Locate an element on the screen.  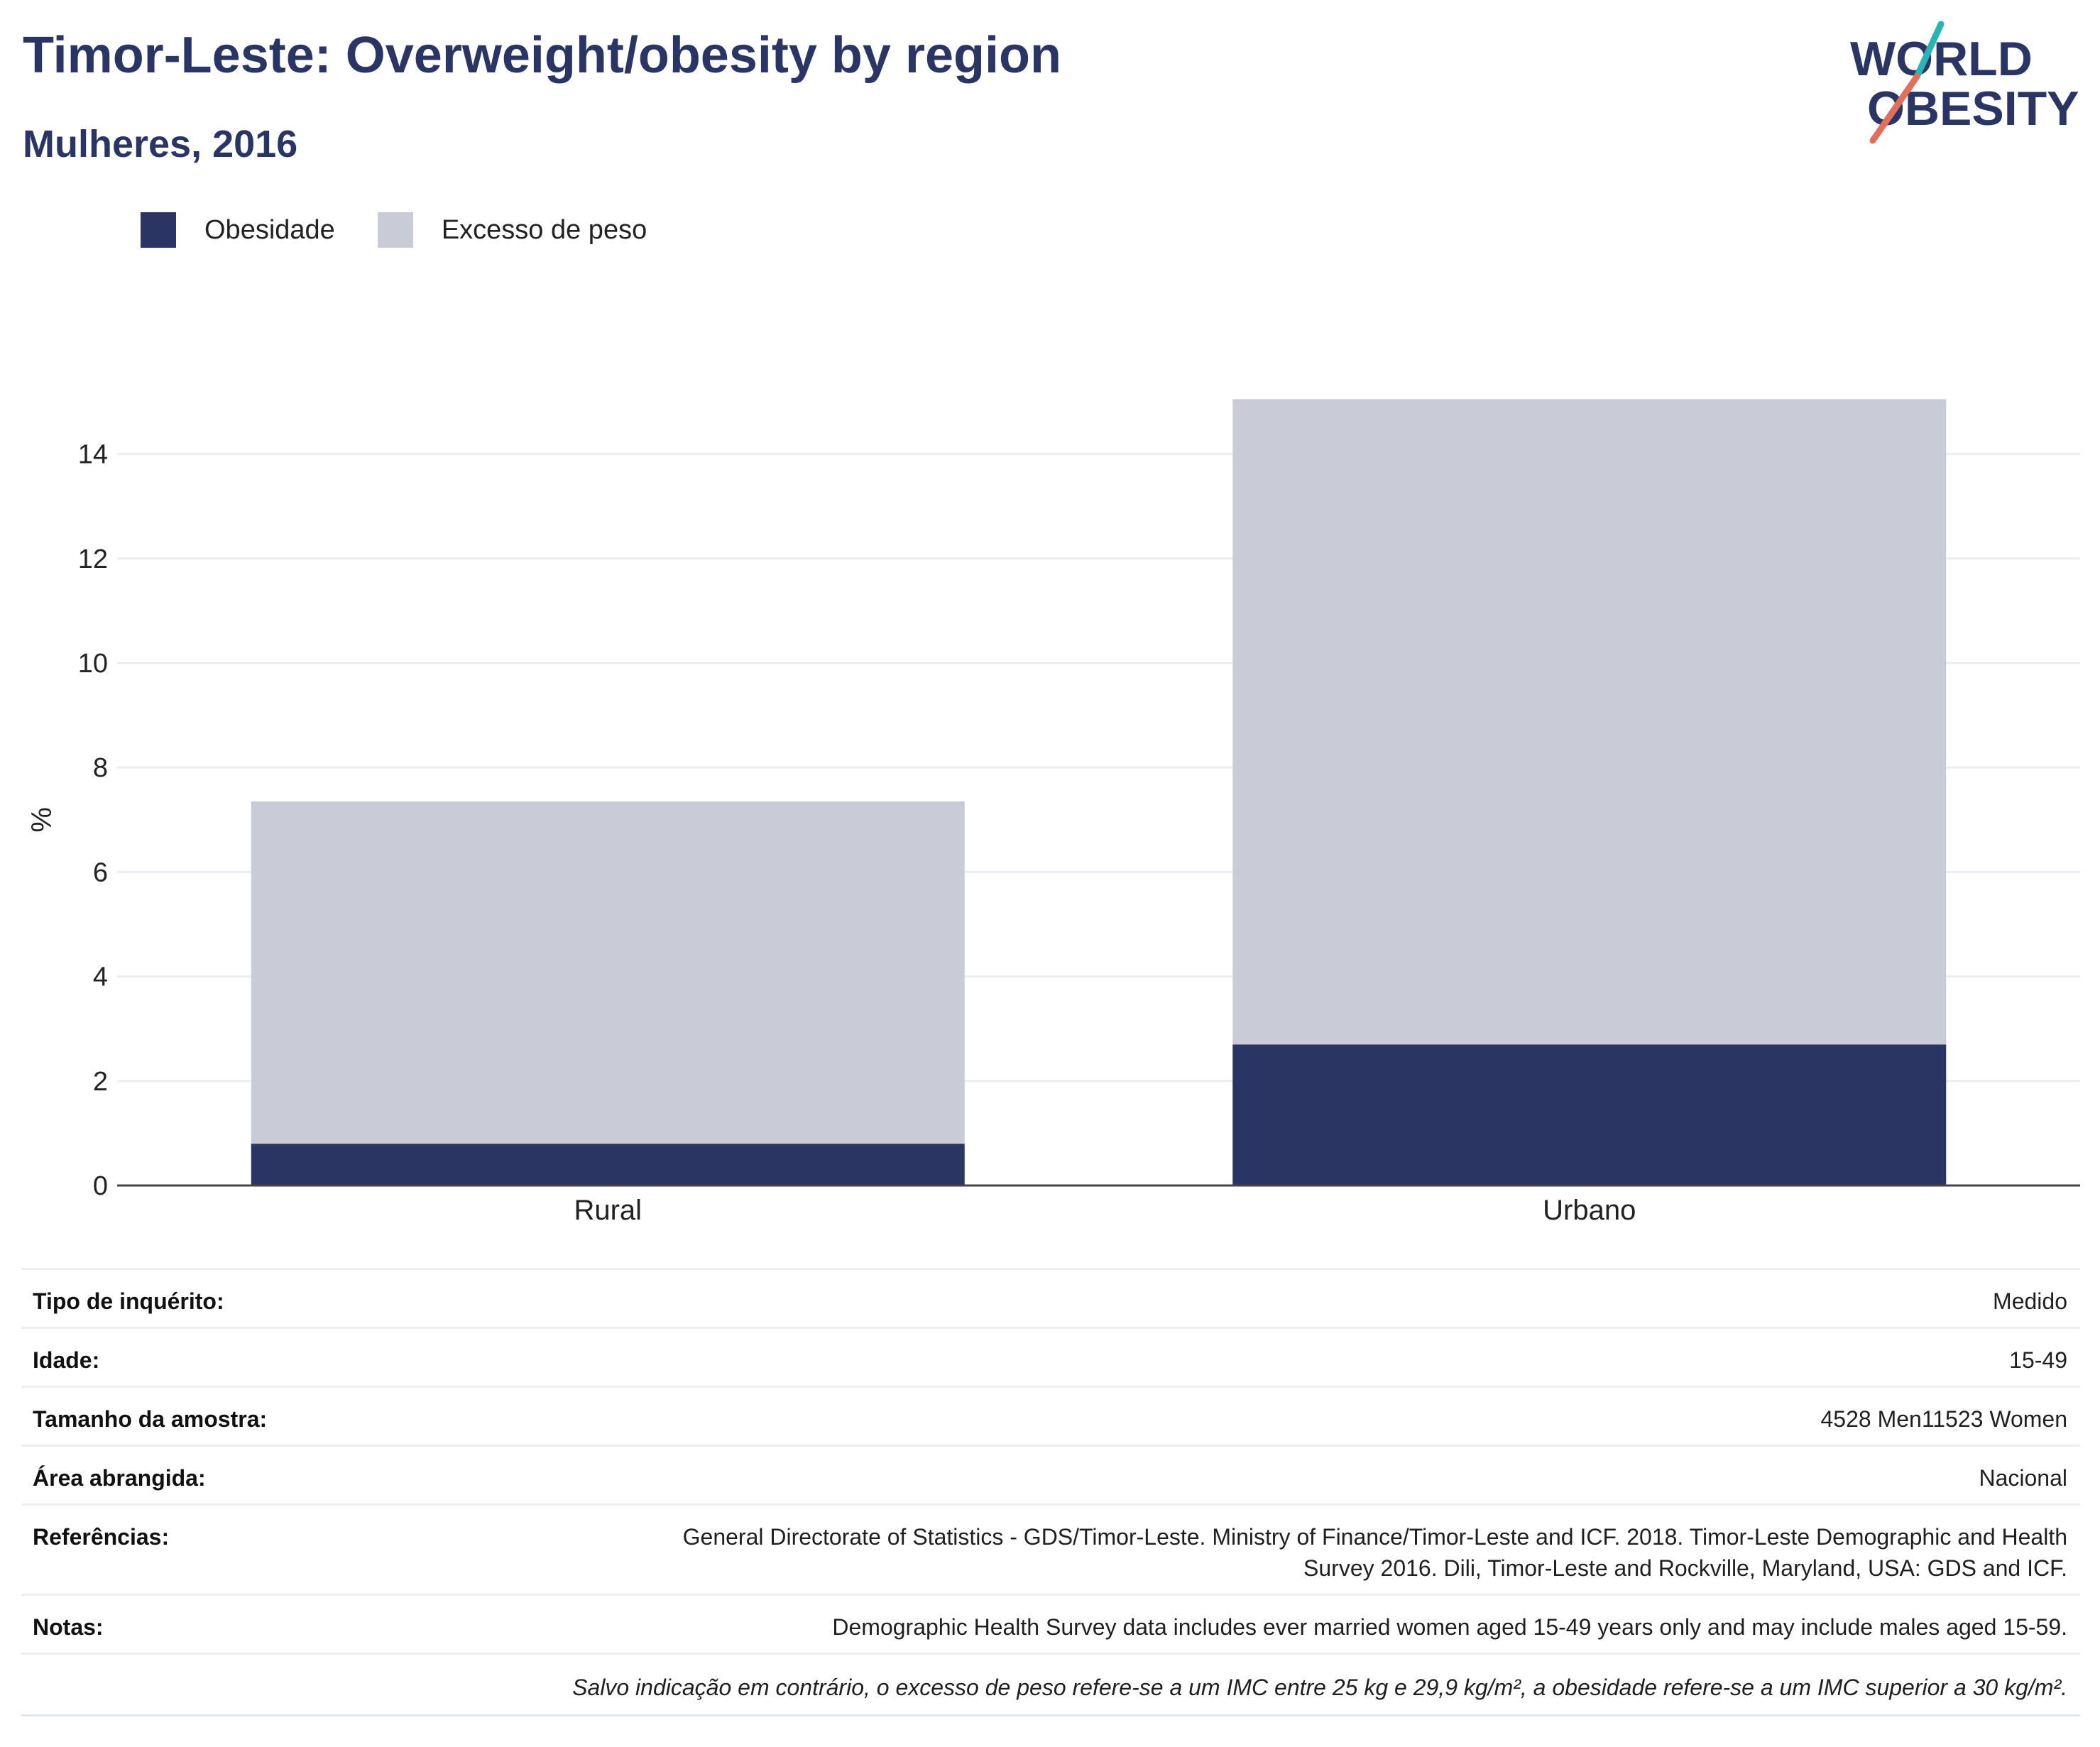
info-value: Nacional is located at coordinates (1275, 1475).